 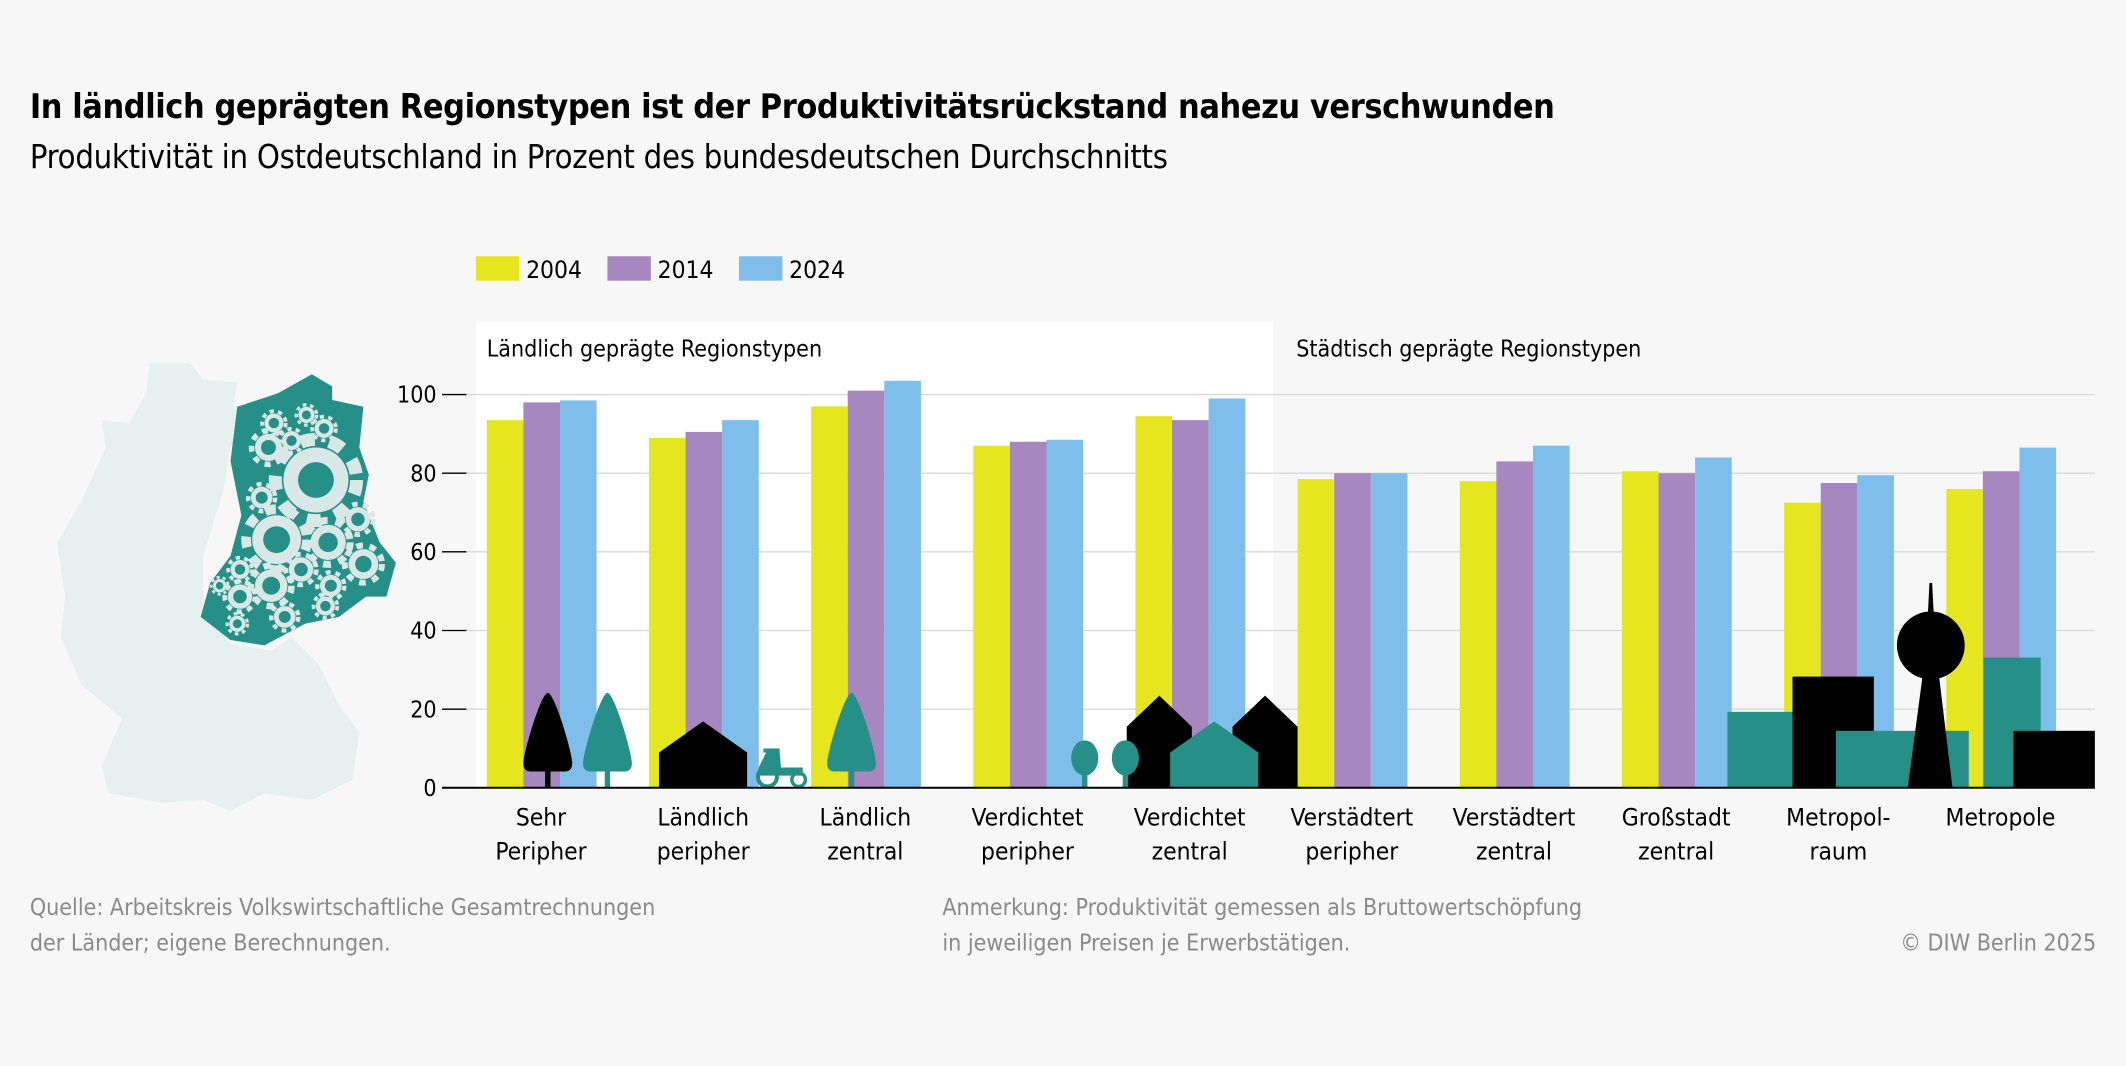 I want to click on y-tick-label: 60, so click(x=423, y=553).